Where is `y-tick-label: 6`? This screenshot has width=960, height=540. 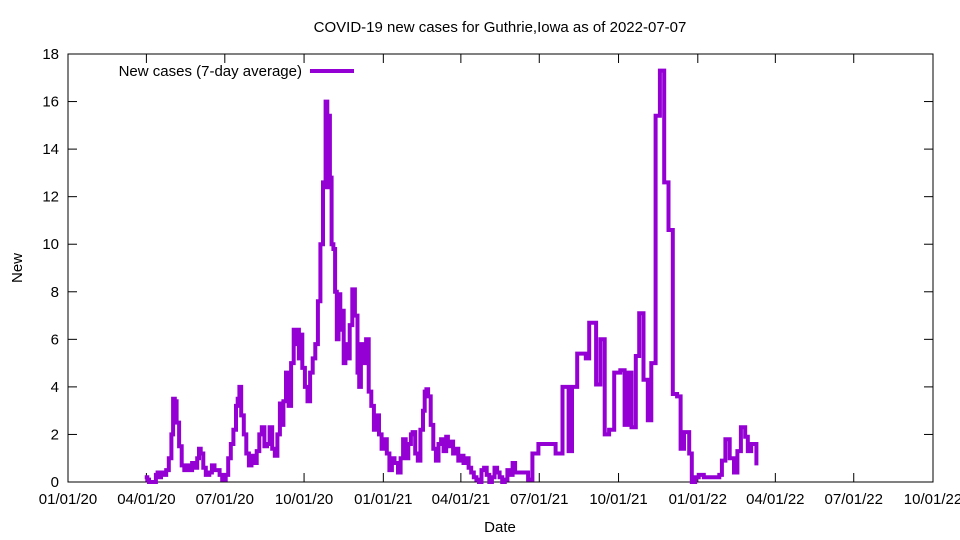
y-tick-label: 6 is located at coordinates (55, 339).